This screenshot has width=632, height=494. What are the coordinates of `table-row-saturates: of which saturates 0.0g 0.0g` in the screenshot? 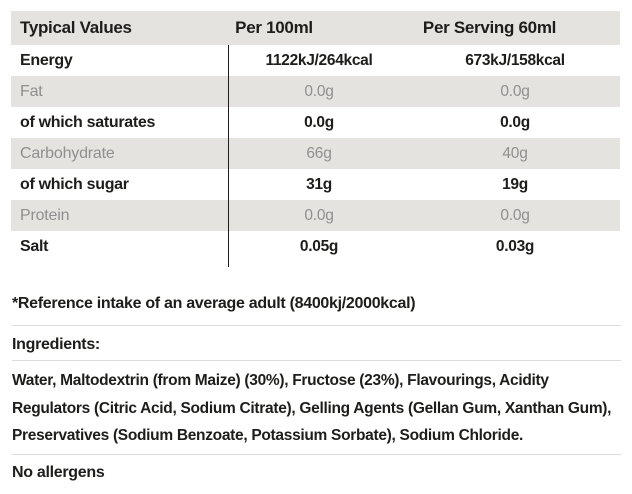 It's located at (315, 122).